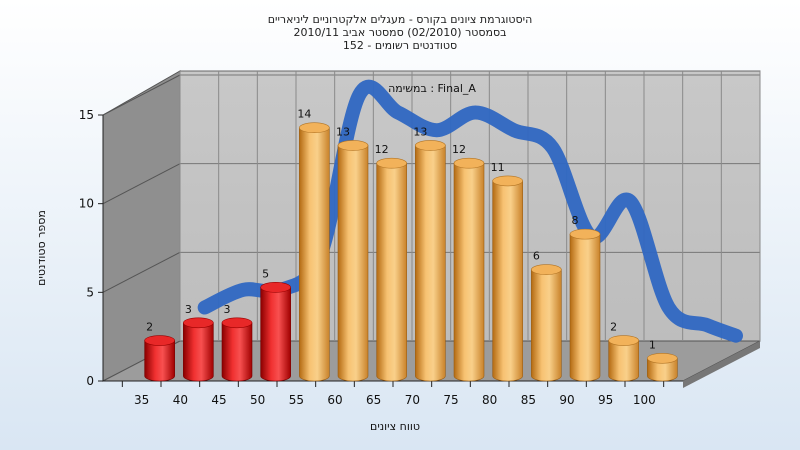 The image size is (800, 450). Describe the element at coordinates (86, 204) in the screenshot. I see `y-tick-label: 10` at that location.